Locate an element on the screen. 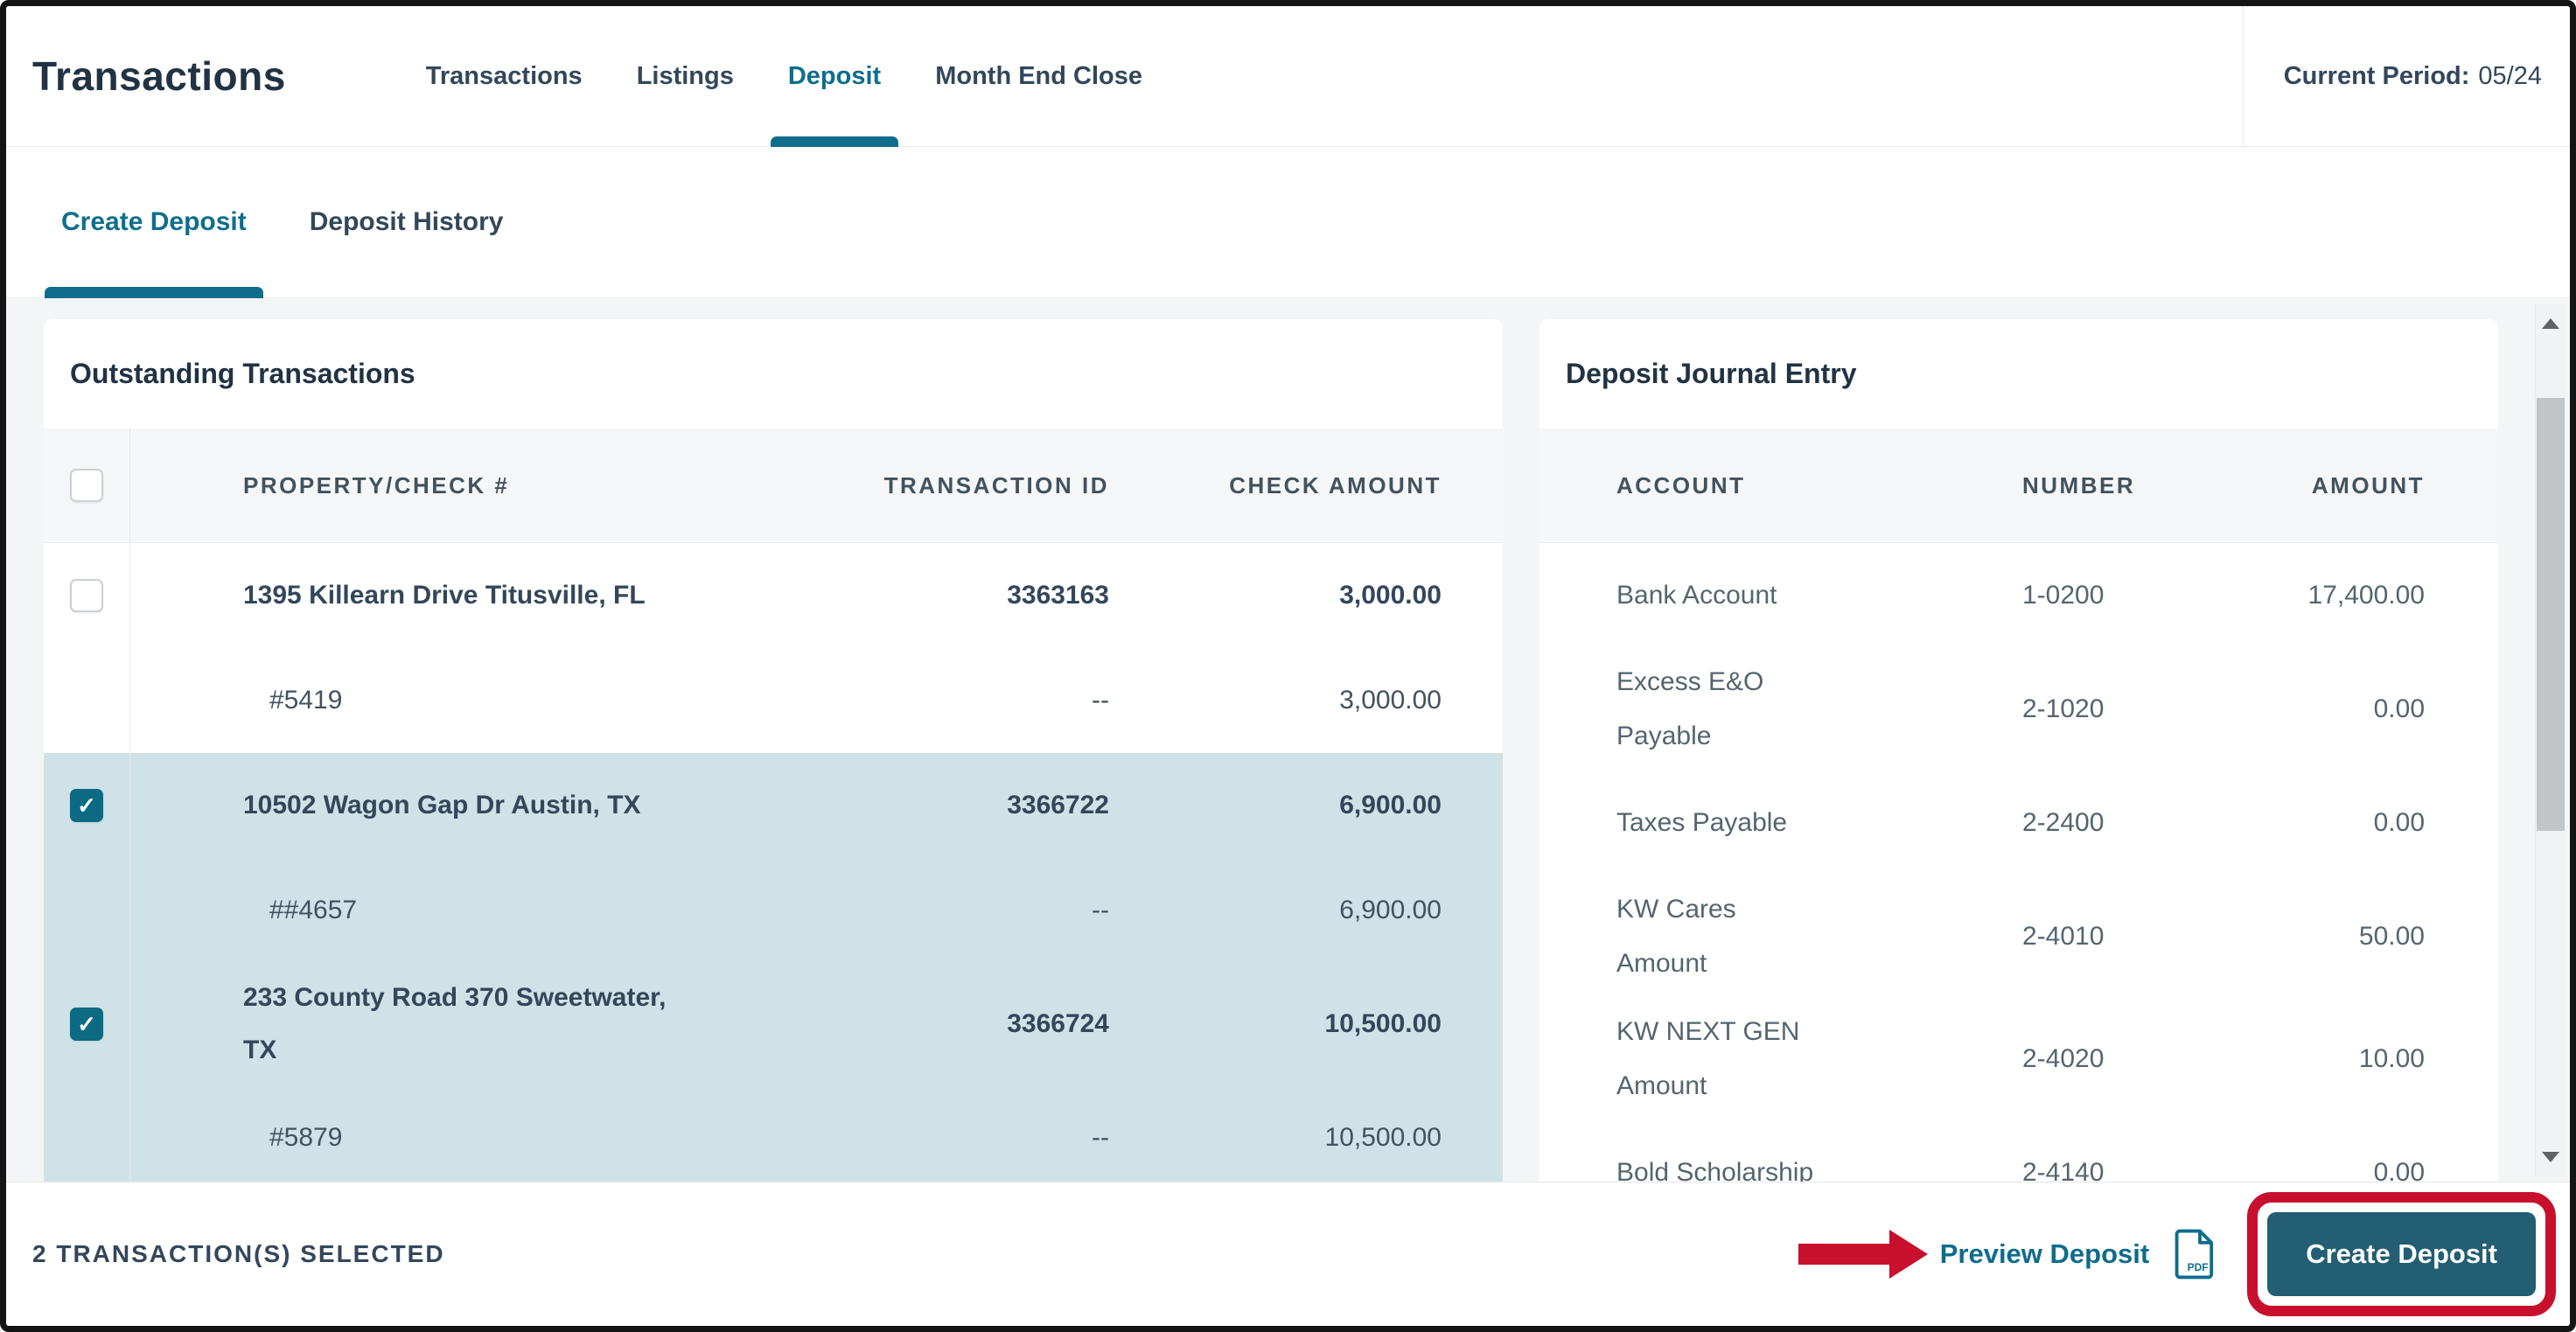 The height and width of the screenshot is (1332, 2576). check-number-cell: #5419 is located at coordinates (306, 700).